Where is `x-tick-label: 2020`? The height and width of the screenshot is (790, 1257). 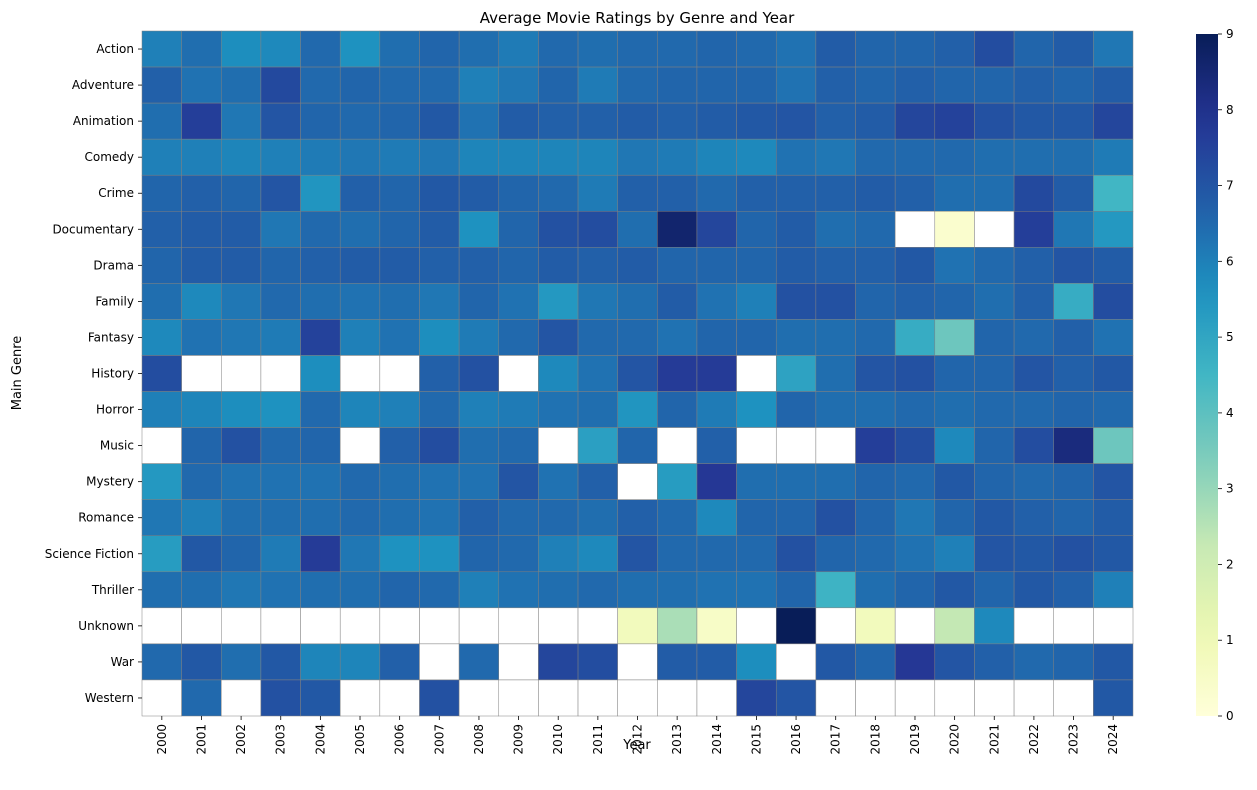 x-tick-label: 2020 is located at coordinates (955, 739).